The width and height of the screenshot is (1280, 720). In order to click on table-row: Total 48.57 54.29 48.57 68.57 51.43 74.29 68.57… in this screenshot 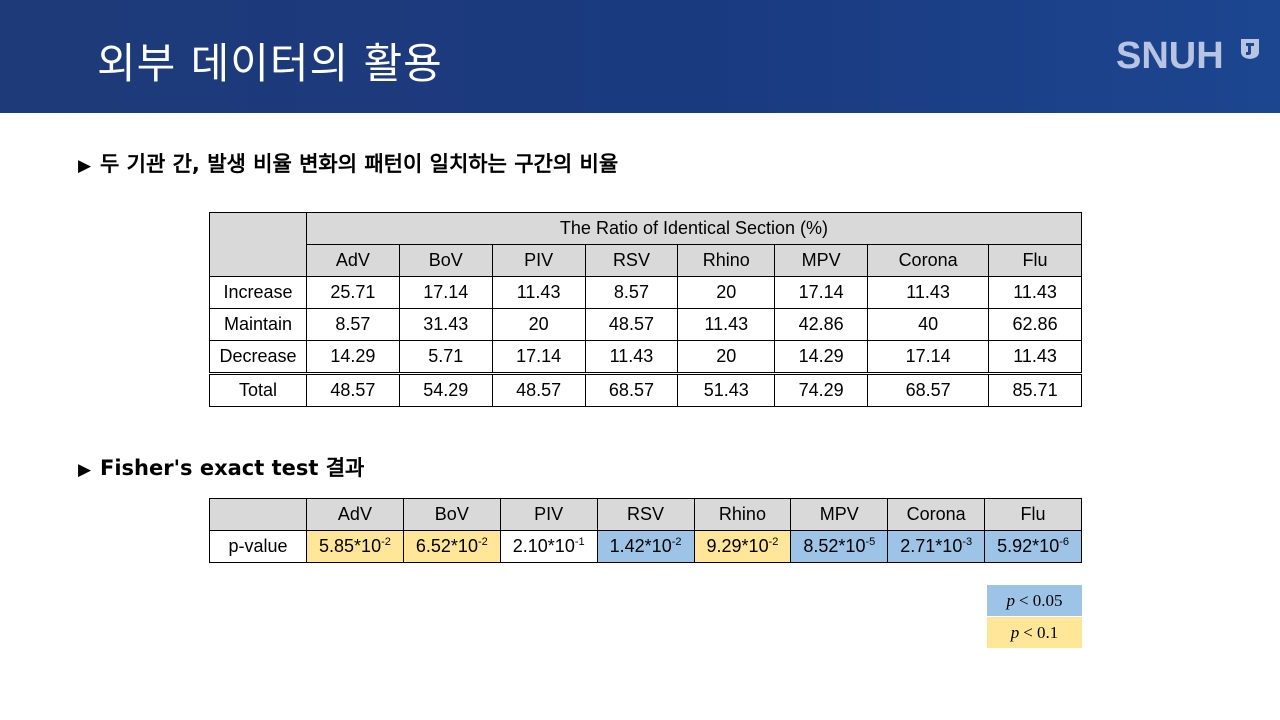, I will do `click(645, 389)`.